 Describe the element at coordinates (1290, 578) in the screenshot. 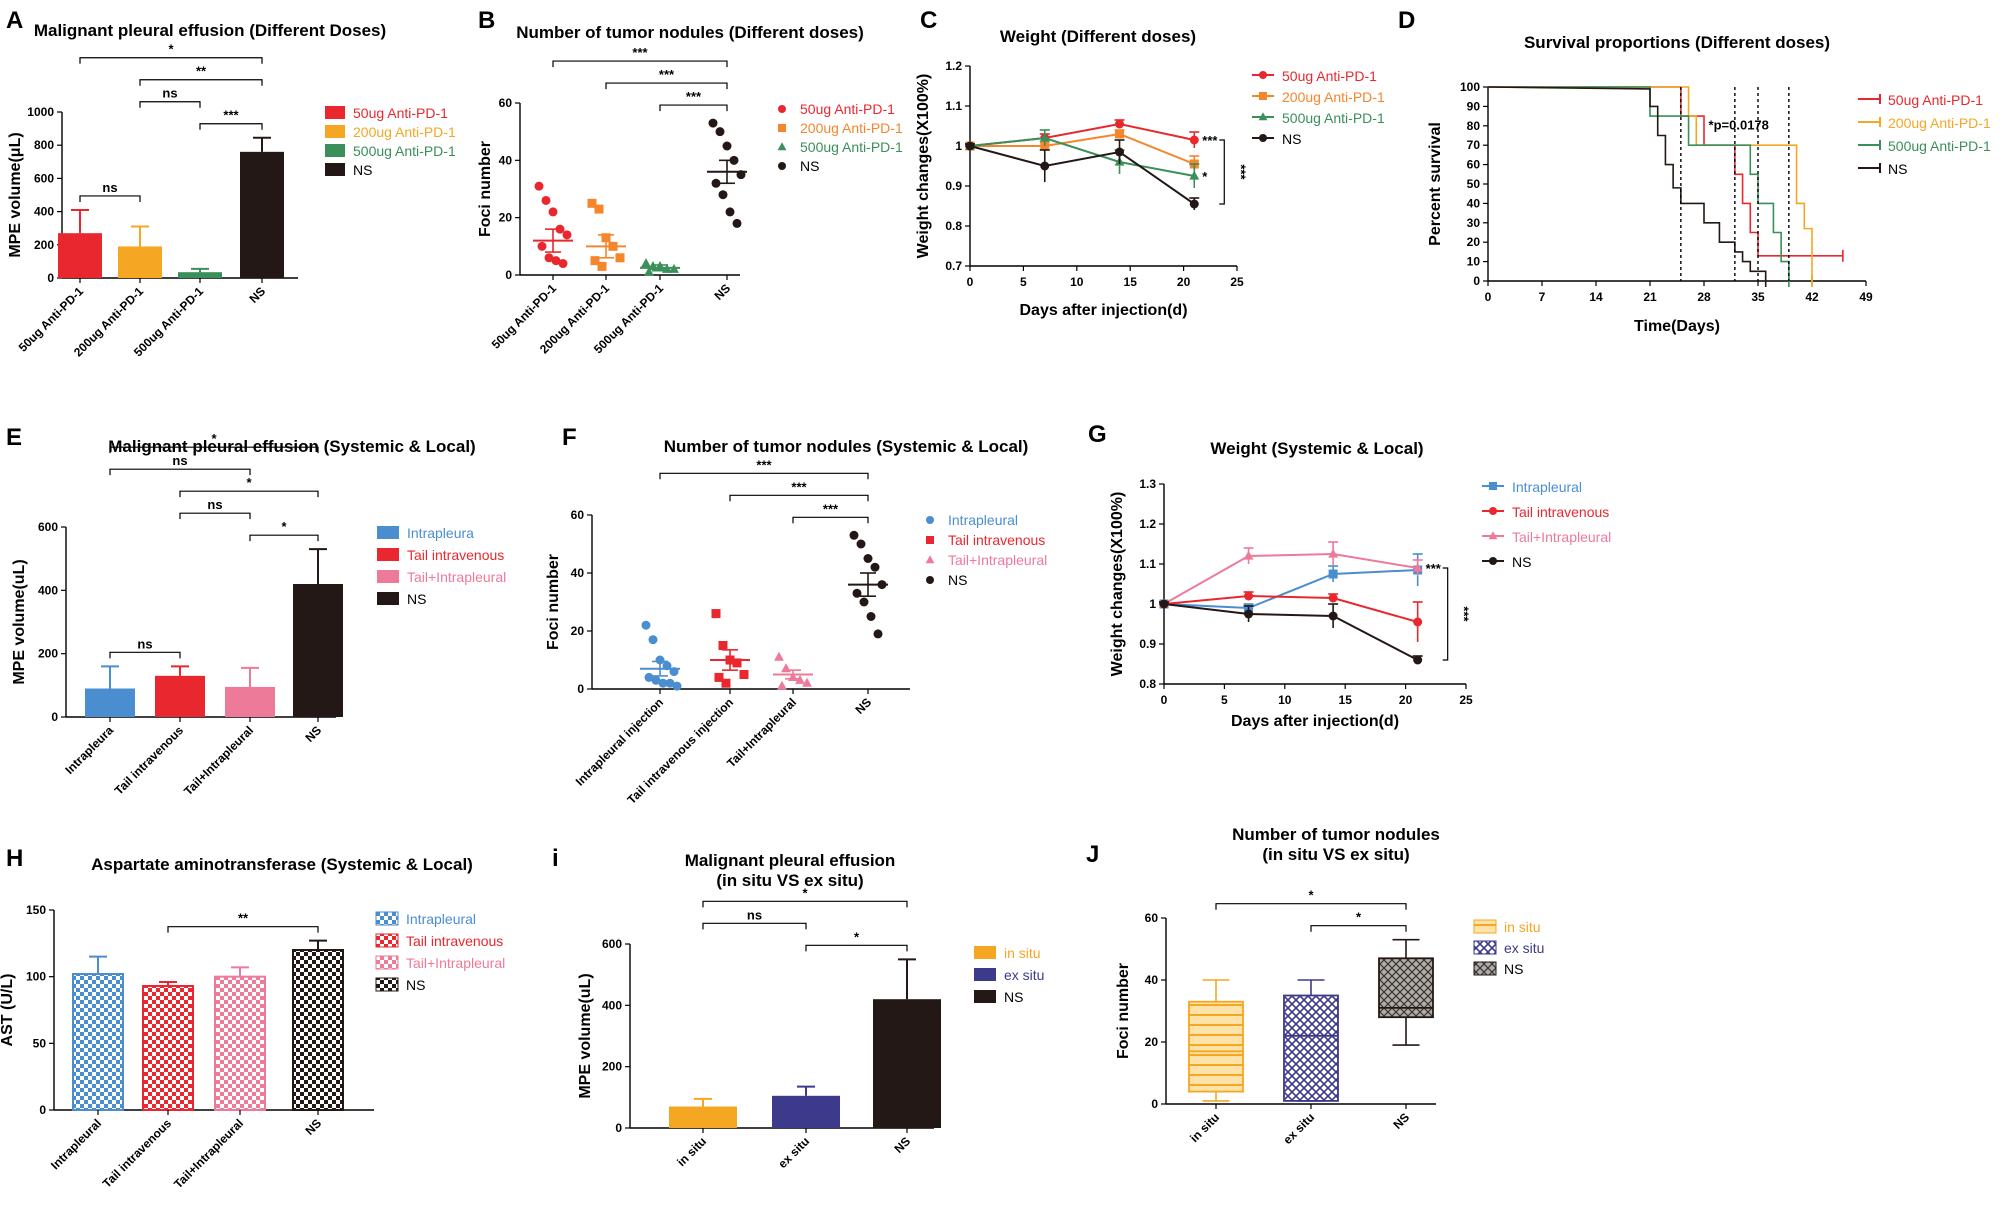

I see `series-line` at that location.